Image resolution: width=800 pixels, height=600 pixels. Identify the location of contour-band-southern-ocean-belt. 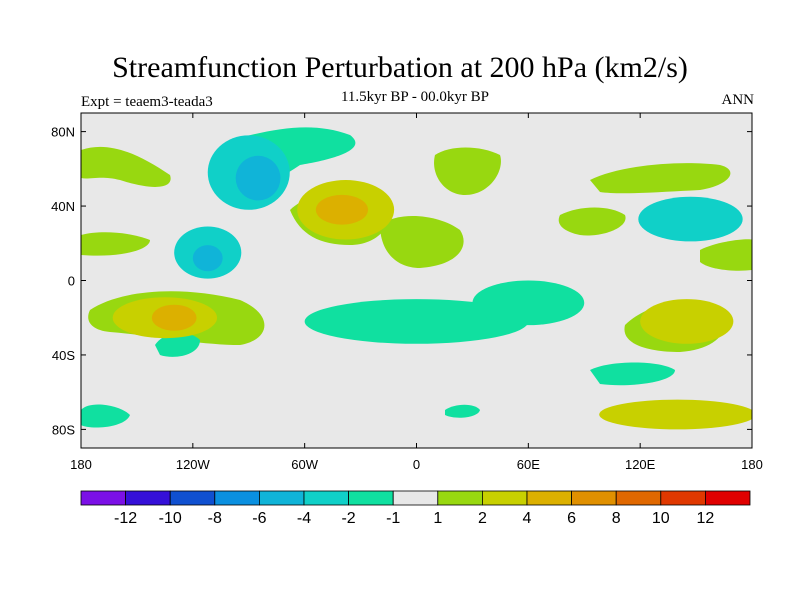
(632, 374).